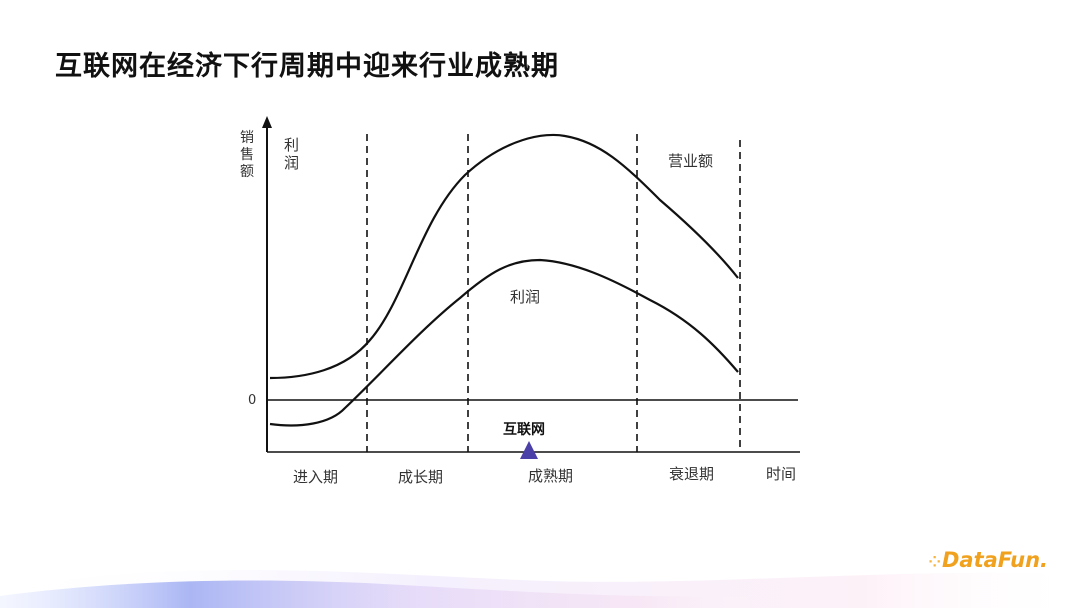 The width and height of the screenshot is (1080, 608). What do you see at coordinates (690, 161) in the screenshot?
I see `revenue-curve-label: 营业额` at bounding box center [690, 161].